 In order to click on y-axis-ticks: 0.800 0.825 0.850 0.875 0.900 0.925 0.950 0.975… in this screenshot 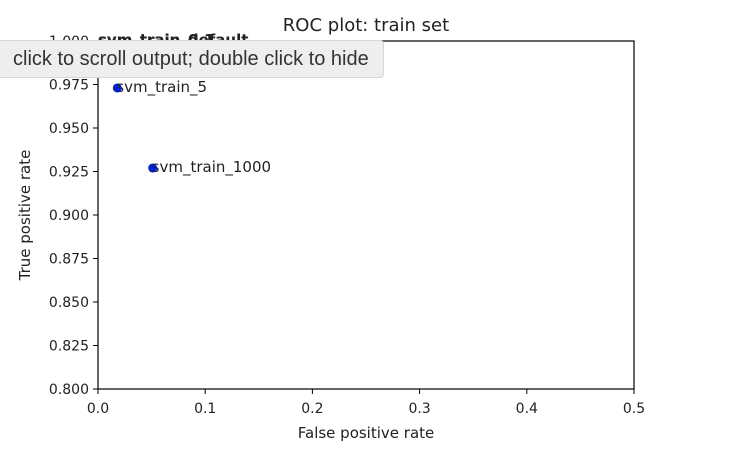, I will do `click(73, 216)`.